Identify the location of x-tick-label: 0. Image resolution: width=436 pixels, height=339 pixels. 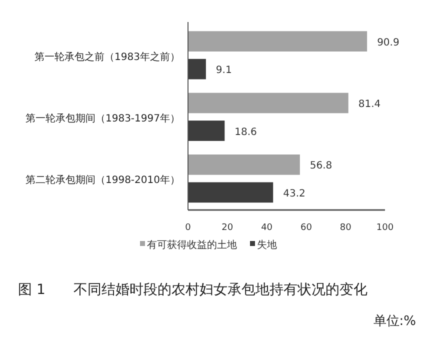
(188, 228).